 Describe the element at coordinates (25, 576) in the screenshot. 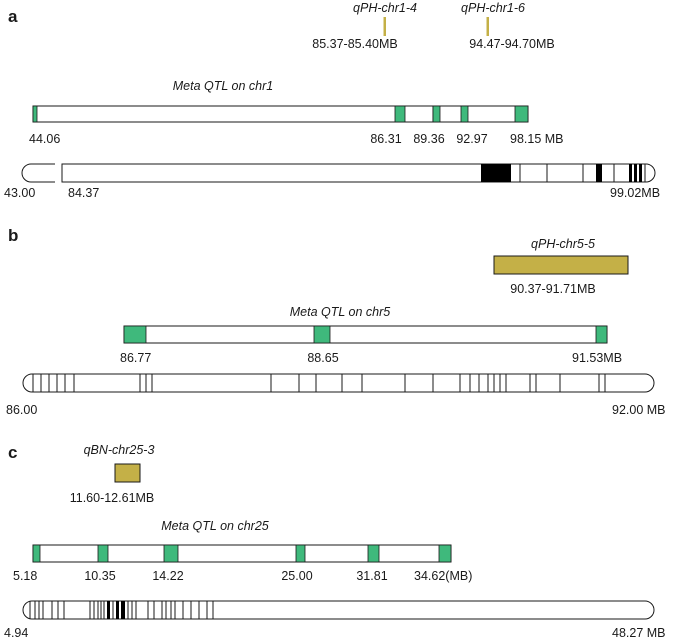

I see `meta-qtl-position: 5.18` at that location.